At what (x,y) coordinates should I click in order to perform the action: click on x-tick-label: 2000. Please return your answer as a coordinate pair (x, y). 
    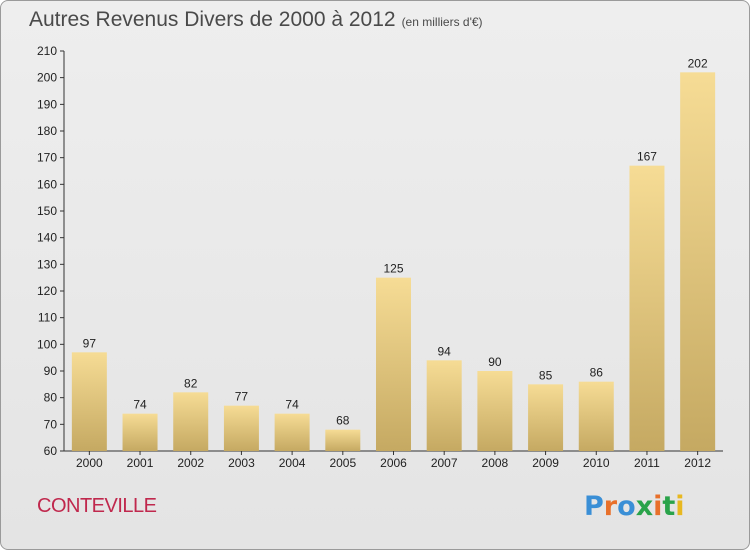
    Looking at the image, I should click on (89, 463).